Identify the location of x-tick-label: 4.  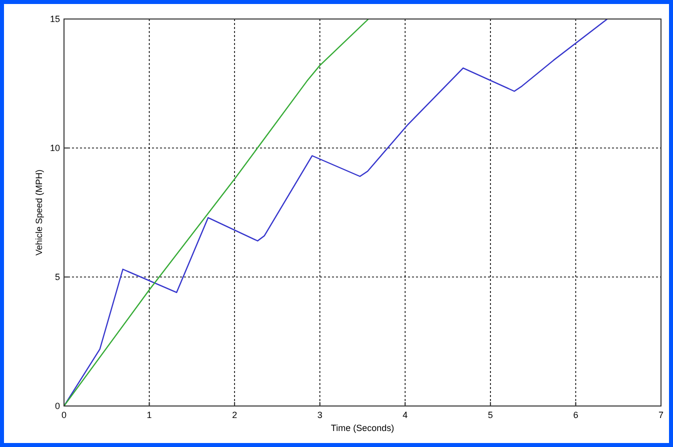
(405, 415).